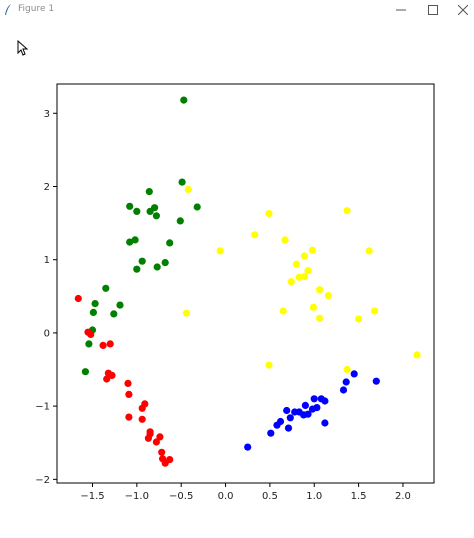 The height and width of the screenshot is (538, 474). What do you see at coordinates (181, 496) in the screenshot?
I see `x-tick-label: −0.5` at bounding box center [181, 496].